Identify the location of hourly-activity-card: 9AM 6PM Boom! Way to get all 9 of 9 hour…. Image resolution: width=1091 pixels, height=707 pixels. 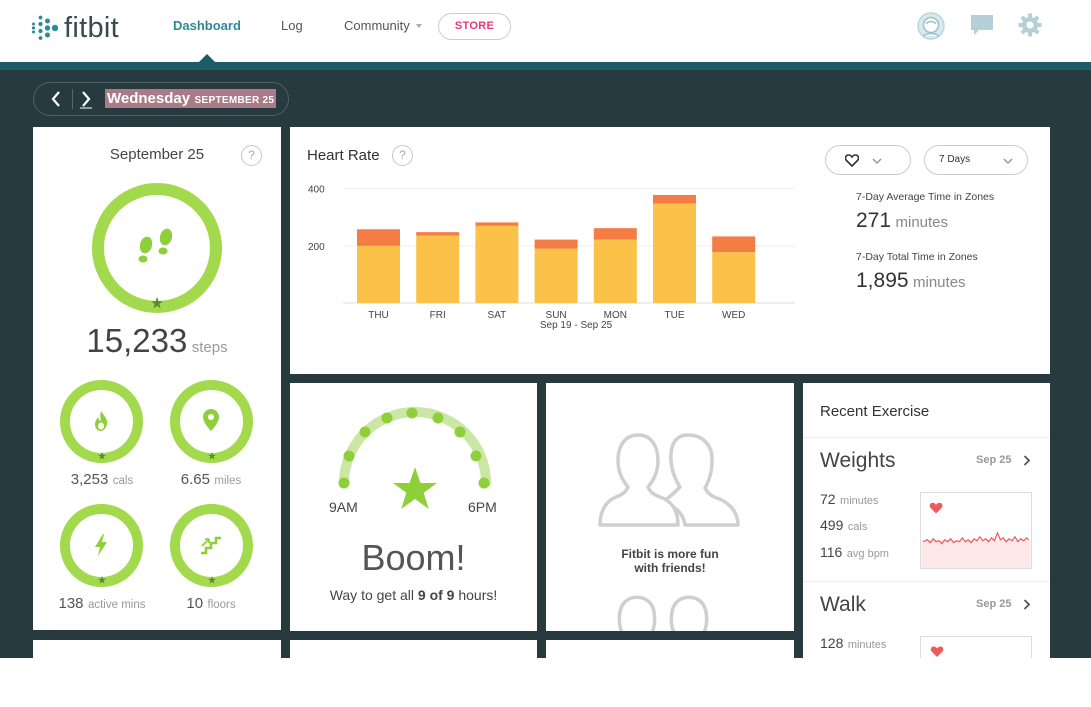
(413, 507).